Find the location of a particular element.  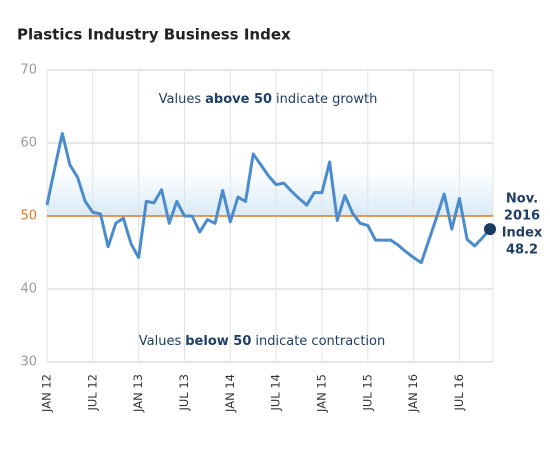

annotation: Values below 50 indicate contraction is located at coordinates (262, 341).